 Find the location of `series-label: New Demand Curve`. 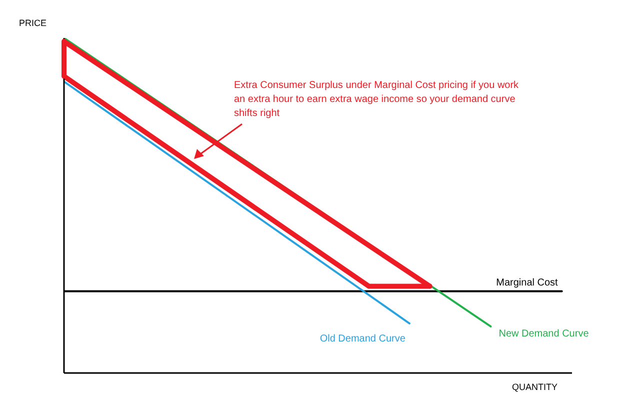

series-label: New Demand Curve is located at coordinates (544, 334).